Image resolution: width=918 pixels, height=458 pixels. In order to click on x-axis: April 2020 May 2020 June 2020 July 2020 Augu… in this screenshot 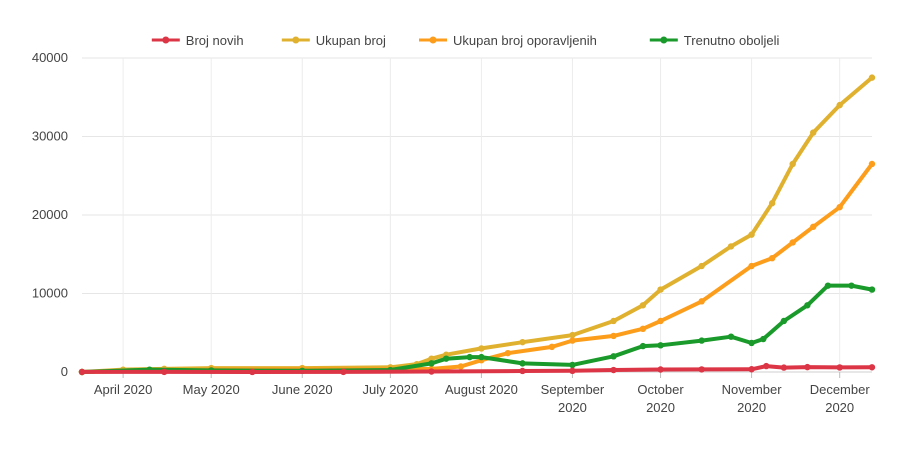, I will do `click(482, 393)`.